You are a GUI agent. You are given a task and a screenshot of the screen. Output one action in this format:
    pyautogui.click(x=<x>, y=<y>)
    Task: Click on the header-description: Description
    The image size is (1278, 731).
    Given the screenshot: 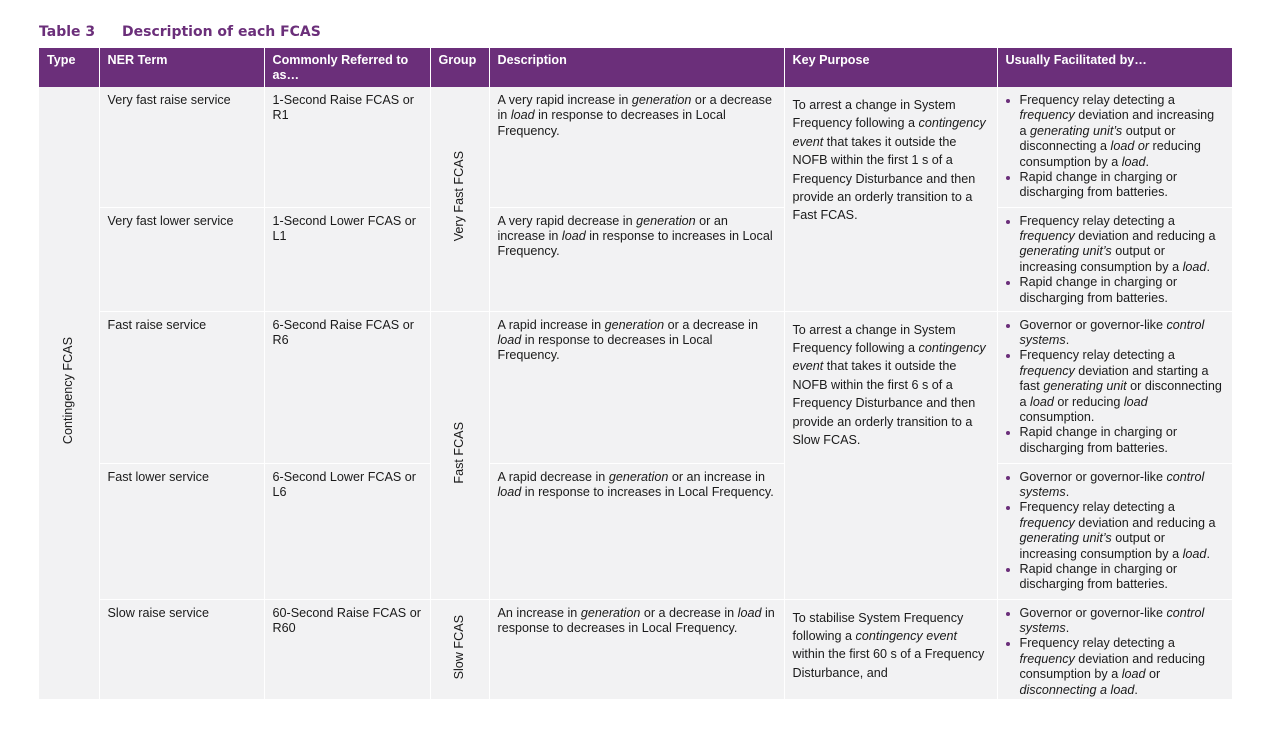 What is the action you would take?
    pyautogui.click(x=637, y=67)
    